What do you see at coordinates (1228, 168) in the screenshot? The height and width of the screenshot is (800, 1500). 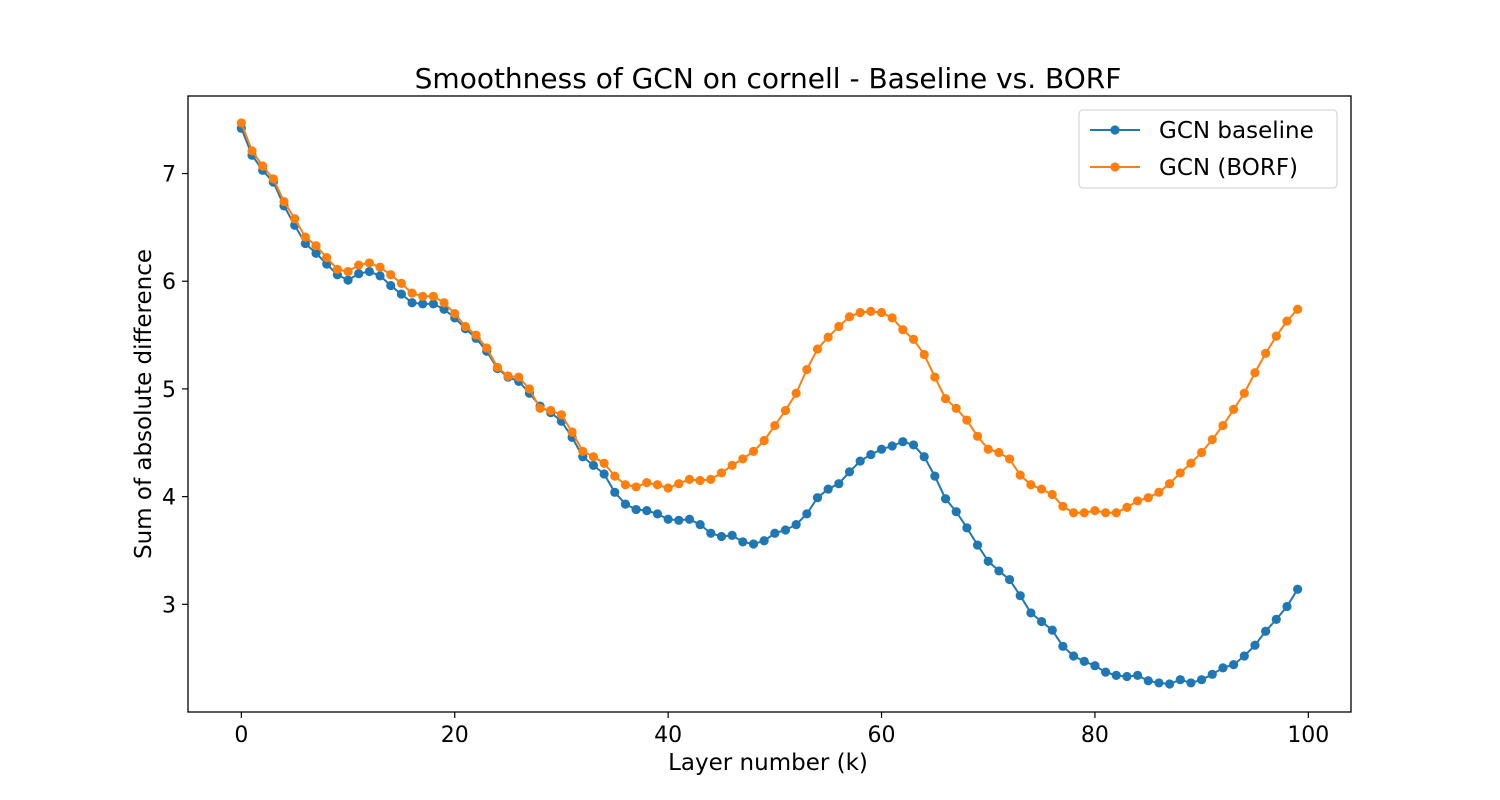 I see `legend-label-1: GCN (BORF)` at bounding box center [1228, 168].